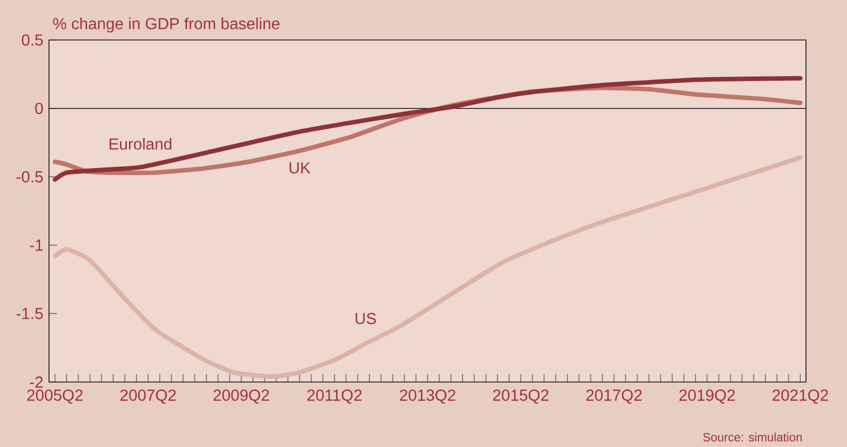 The width and height of the screenshot is (847, 447). Describe the element at coordinates (141, 144) in the screenshot. I see `series-label: Euroland` at that location.